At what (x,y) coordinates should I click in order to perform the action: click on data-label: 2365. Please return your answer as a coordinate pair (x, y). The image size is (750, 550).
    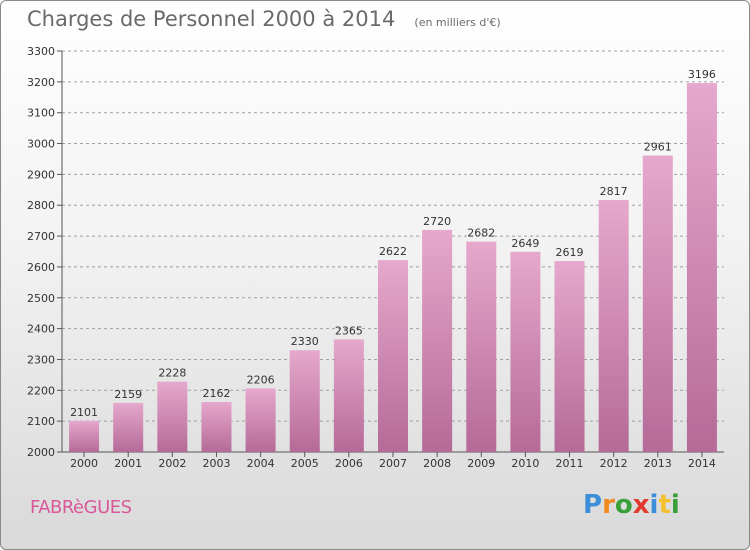
    Looking at the image, I should click on (349, 330).